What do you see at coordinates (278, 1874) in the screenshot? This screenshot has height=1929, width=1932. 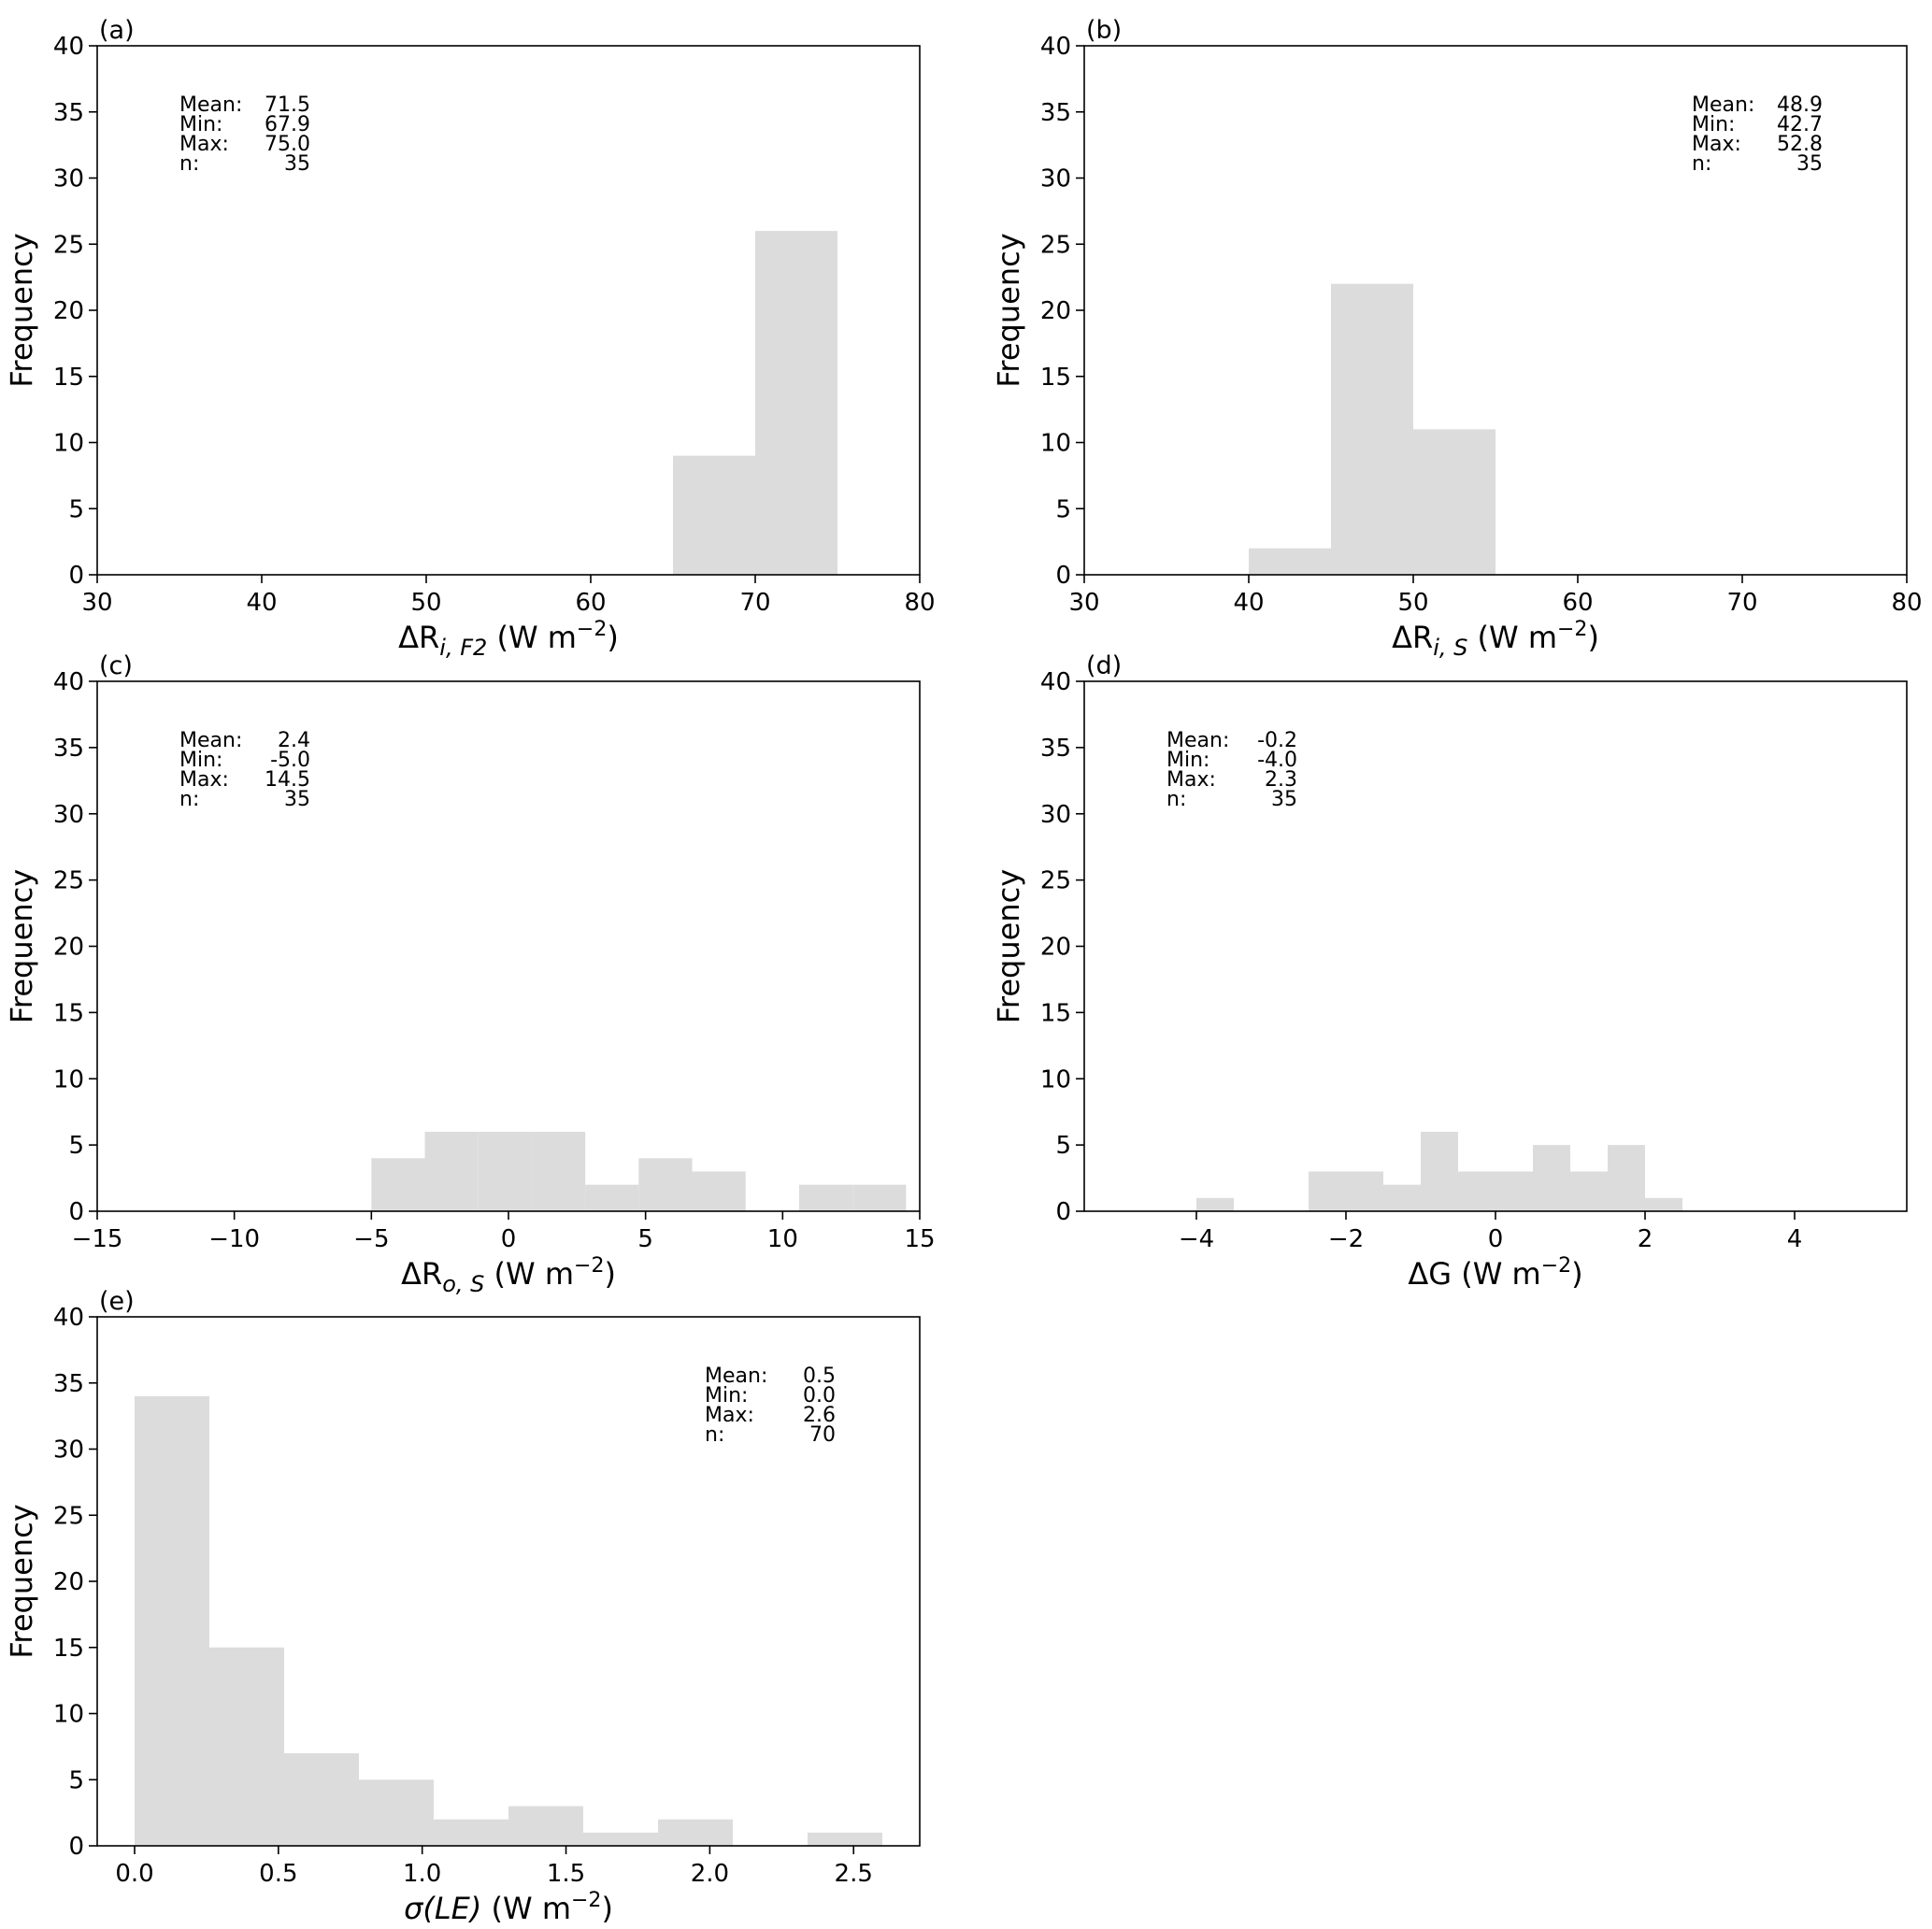 I see `x-tick-label: 0.5` at bounding box center [278, 1874].